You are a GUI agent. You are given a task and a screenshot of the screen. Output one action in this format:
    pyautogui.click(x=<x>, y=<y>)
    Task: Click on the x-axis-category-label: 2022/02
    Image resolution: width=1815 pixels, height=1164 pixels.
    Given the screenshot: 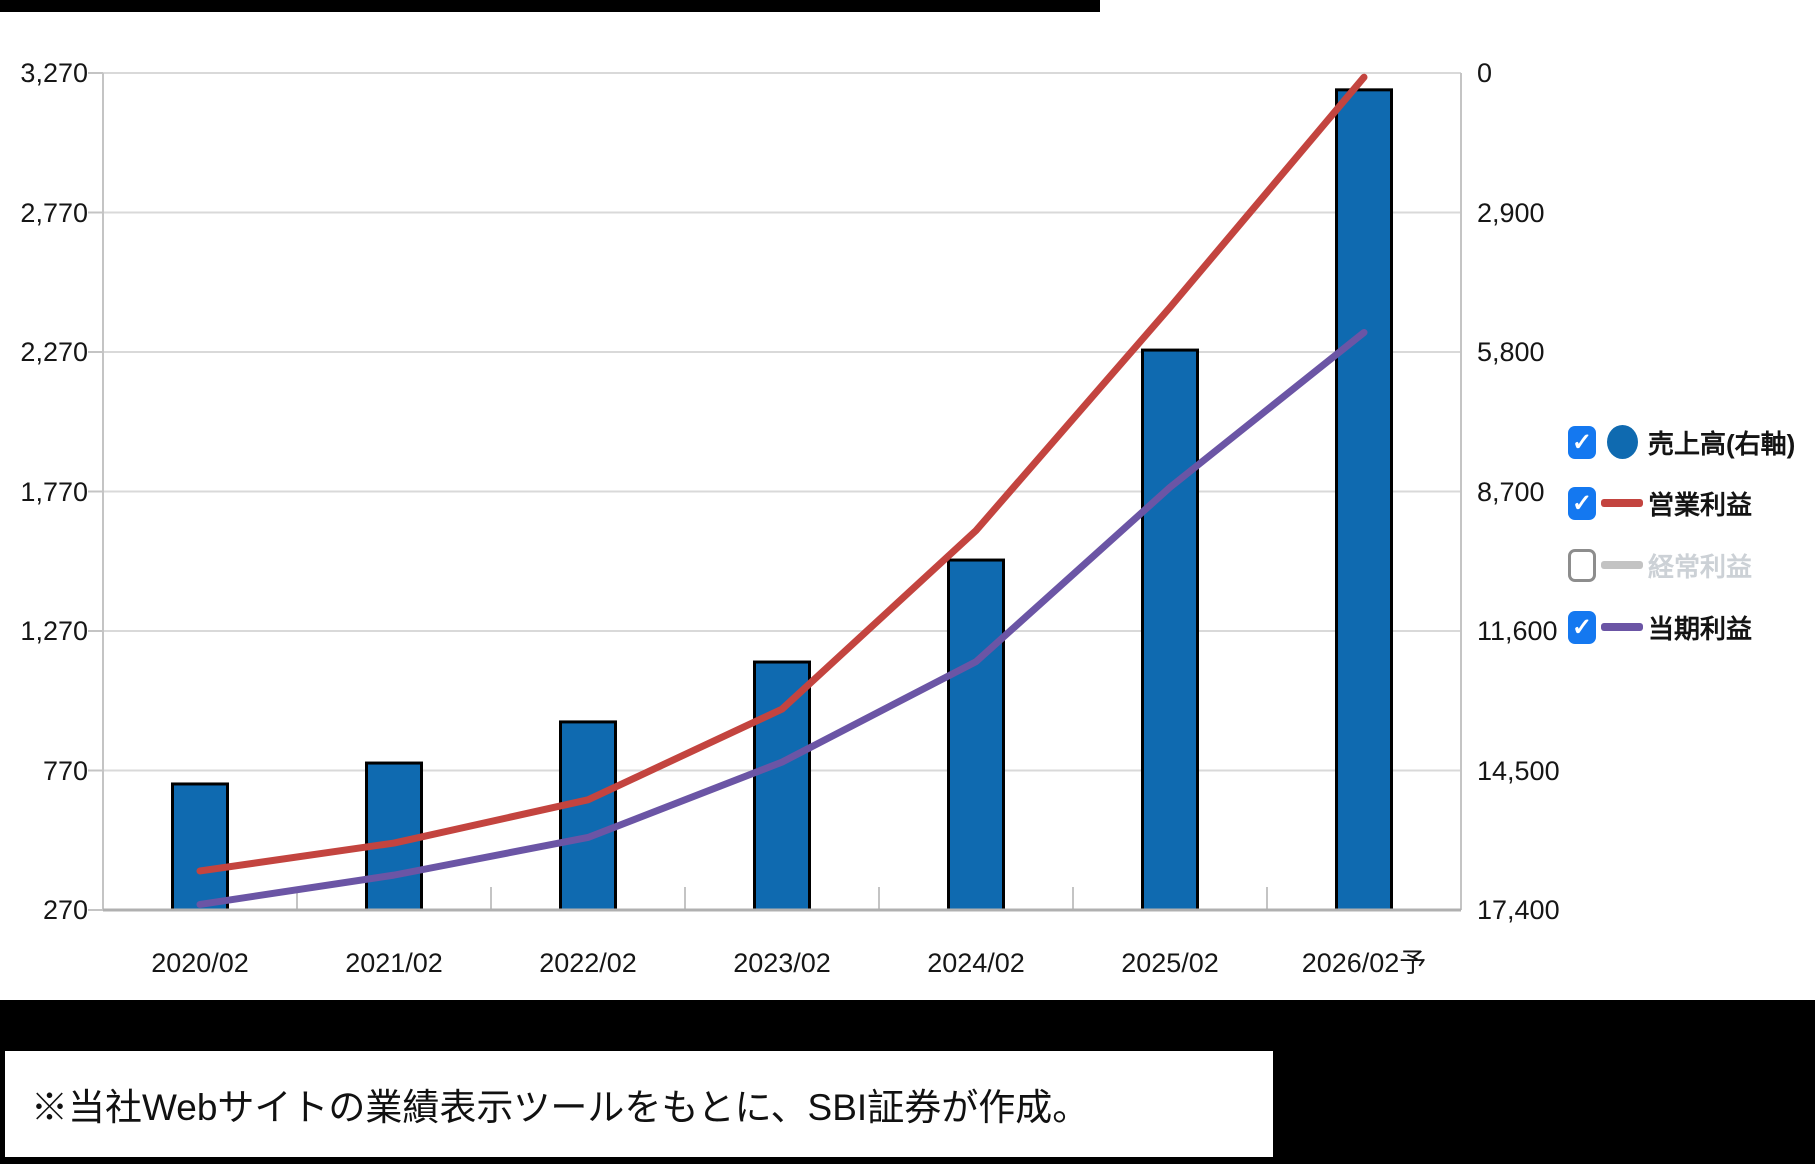 What is the action you would take?
    pyautogui.click(x=588, y=963)
    